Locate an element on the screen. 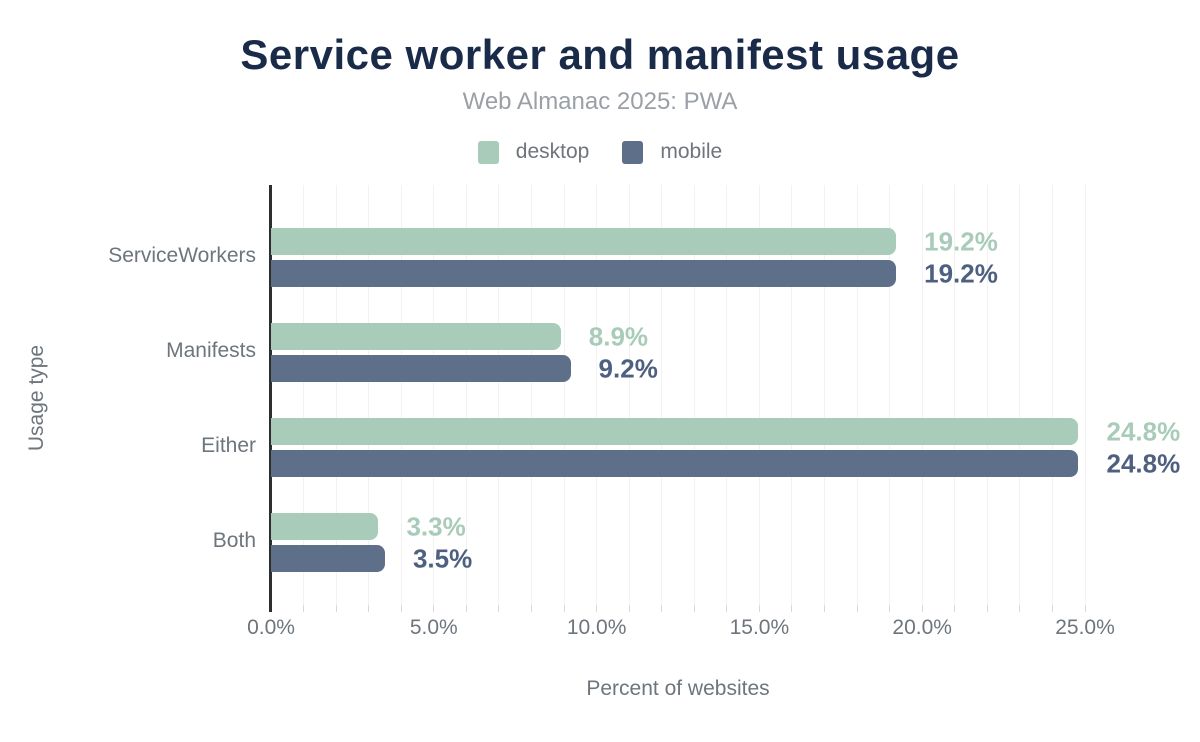 Image resolution: width=1200 pixels, height=742 pixels. legend-label-desktop: desktop is located at coordinates (552, 151).